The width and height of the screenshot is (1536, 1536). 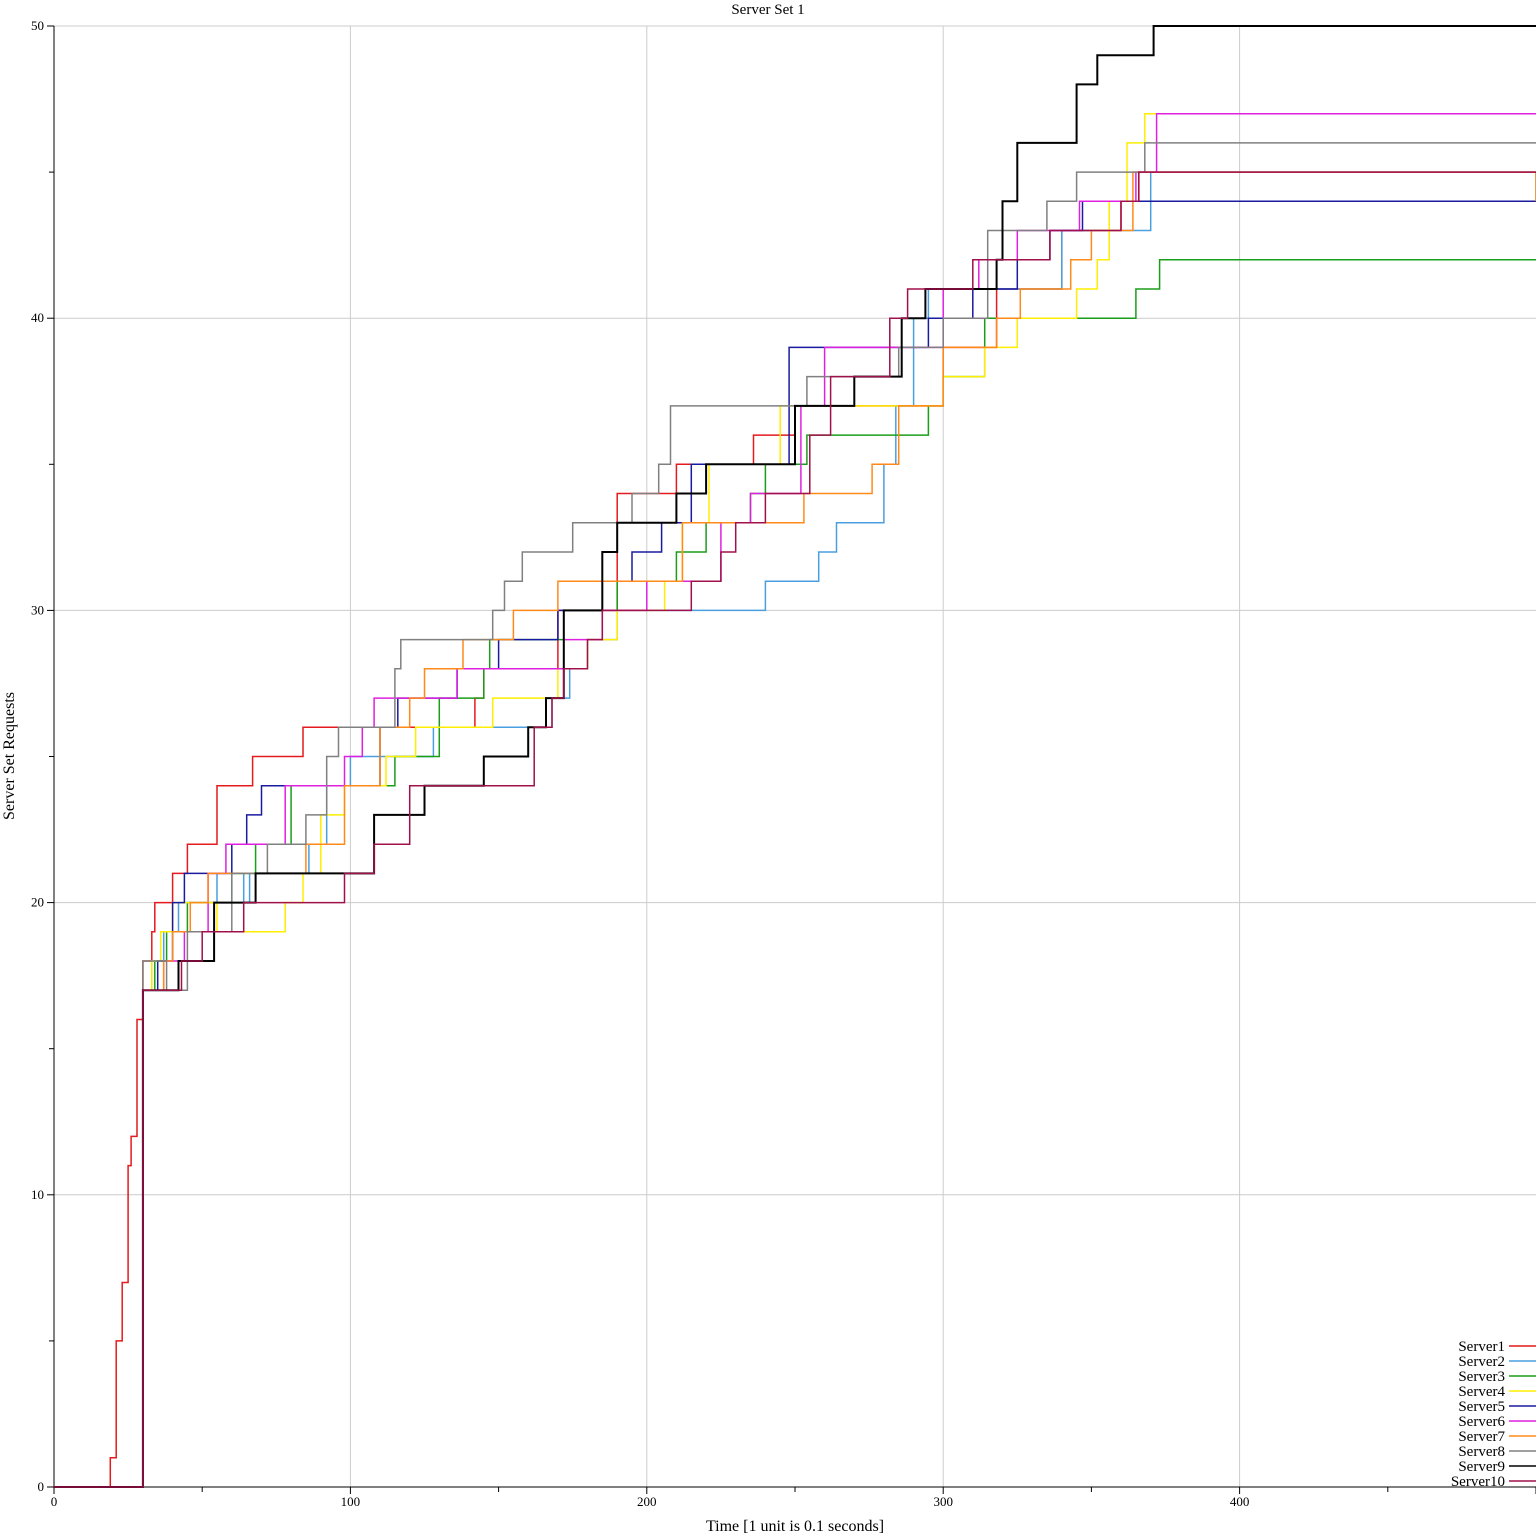 What do you see at coordinates (1481, 1422) in the screenshot?
I see `legend-label: Server6` at bounding box center [1481, 1422].